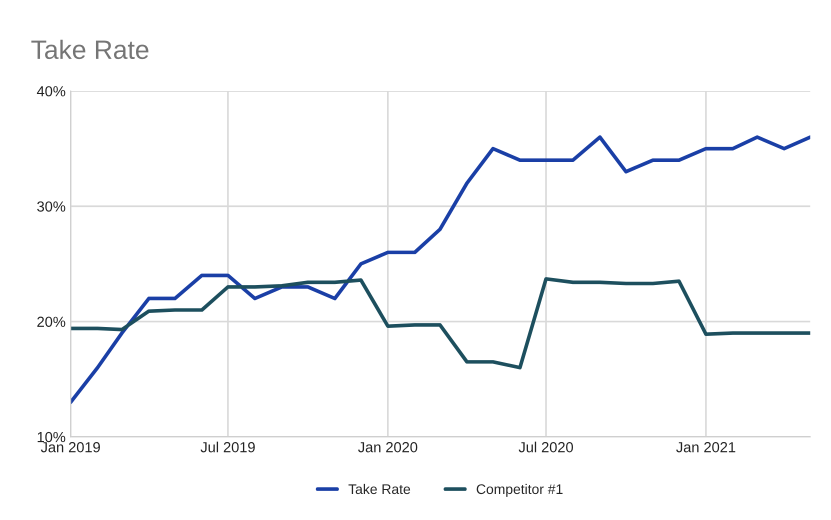  What do you see at coordinates (70, 447) in the screenshot?
I see `x-tick-label: Jan 2019` at bounding box center [70, 447].